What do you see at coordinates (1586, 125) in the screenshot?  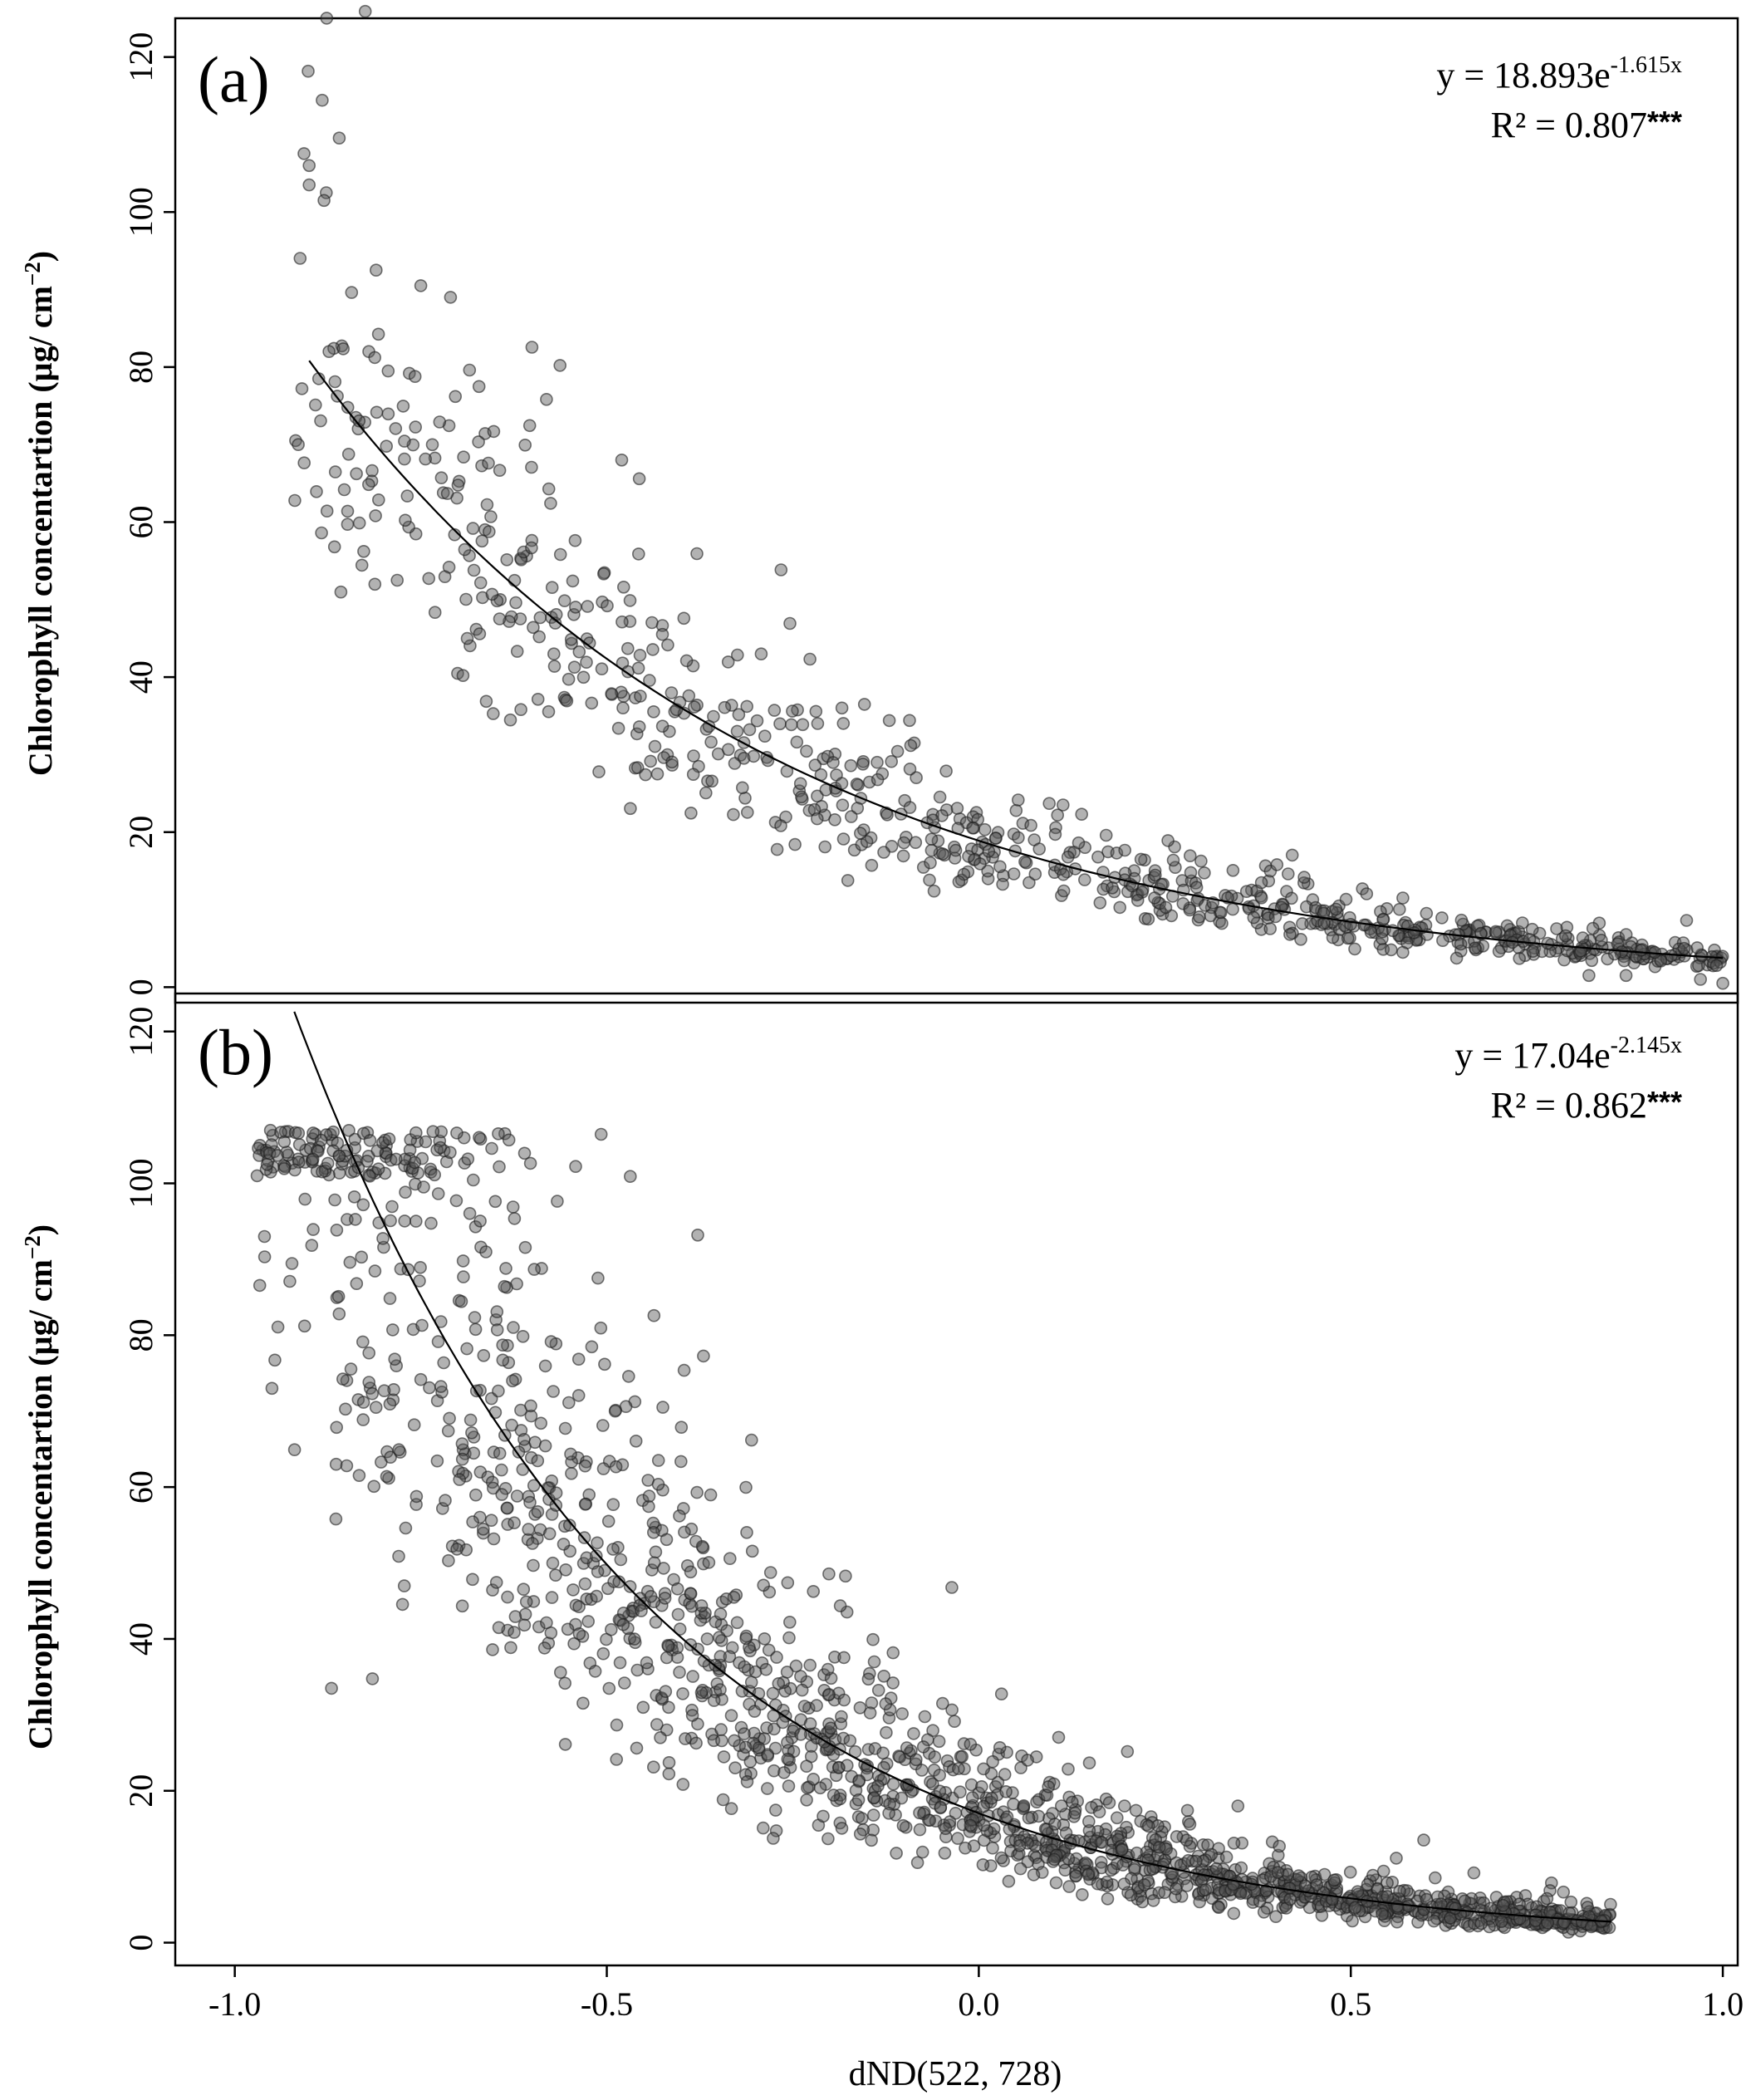 I see `svg-text: R² = 0.807***` at bounding box center [1586, 125].